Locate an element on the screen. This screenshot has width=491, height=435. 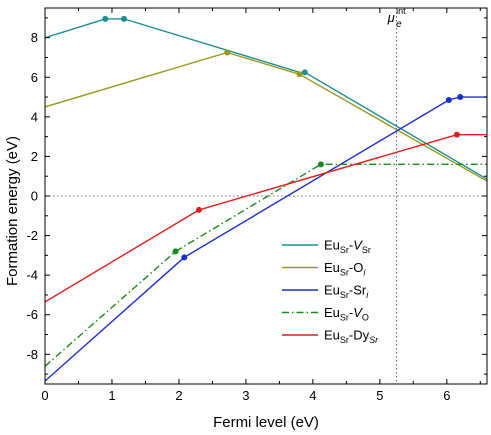
x-axis-title: Fermi level (eV) is located at coordinates (266, 422).